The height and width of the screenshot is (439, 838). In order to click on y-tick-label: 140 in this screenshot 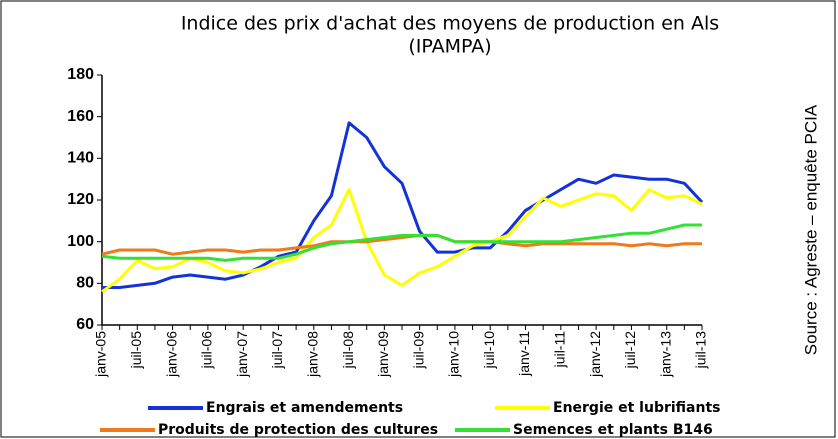, I will do `click(80, 158)`.